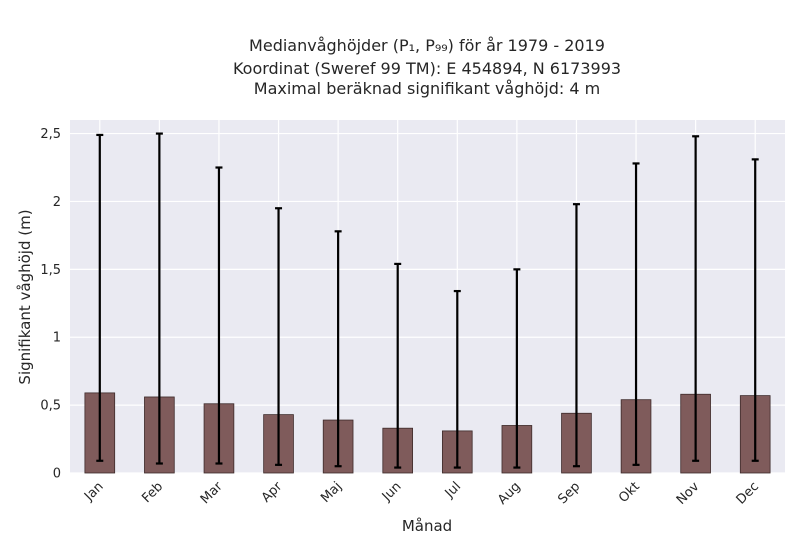 Image resolution: width=800 pixels, height=550 pixels. What do you see at coordinates (25, 296) in the screenshot?
I see `y-axis-label: Signifikant våghöjd (m)` at bounding box center [25, 296].